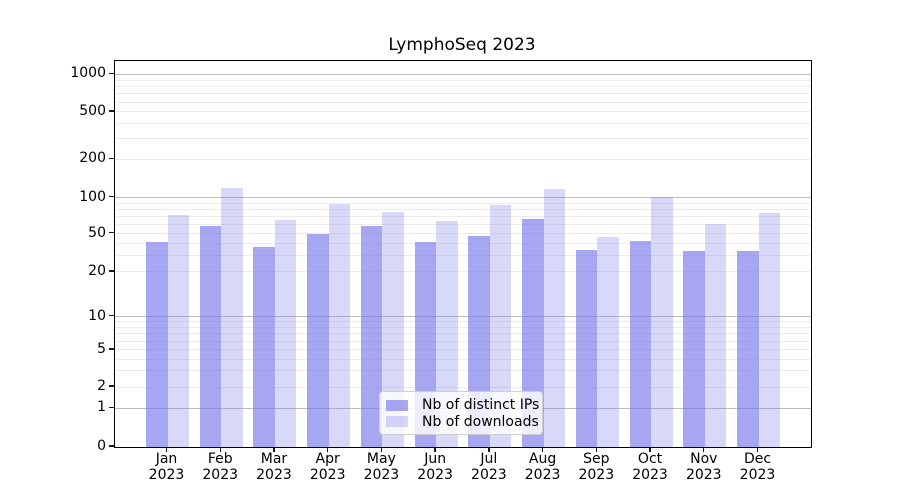  I want to click on x-tick-month: Mar, so click(274, 459).